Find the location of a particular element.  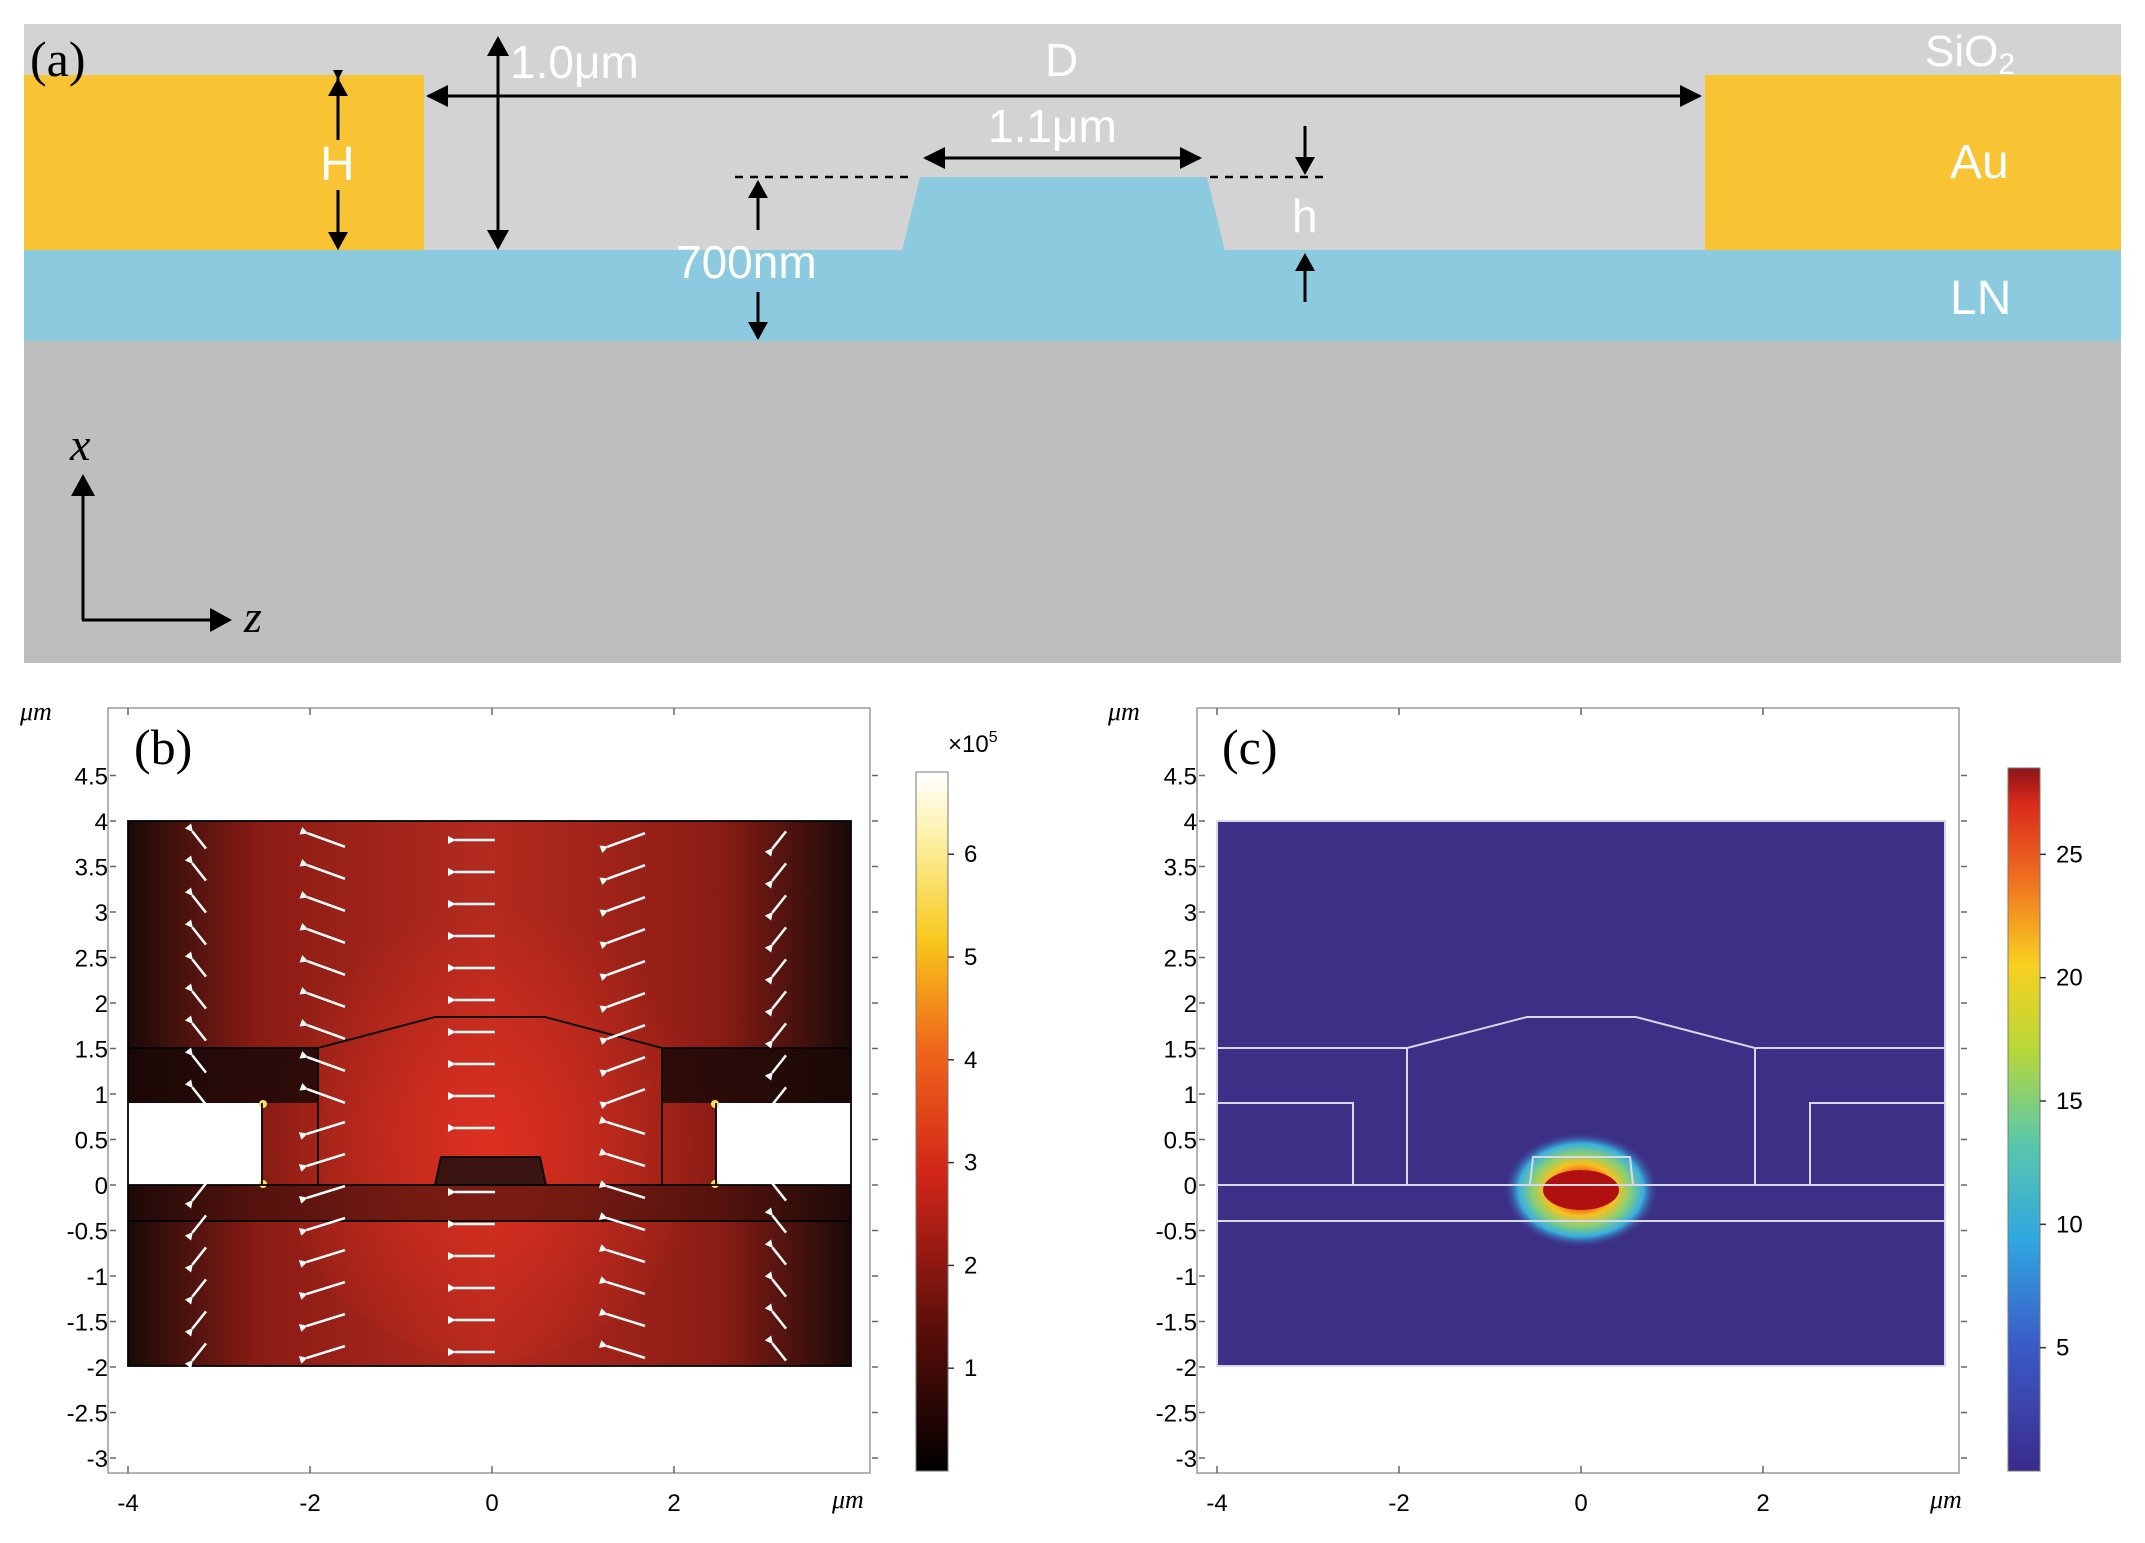

colorbar-tick-label: 4 is located at coordinates (970, 1060).